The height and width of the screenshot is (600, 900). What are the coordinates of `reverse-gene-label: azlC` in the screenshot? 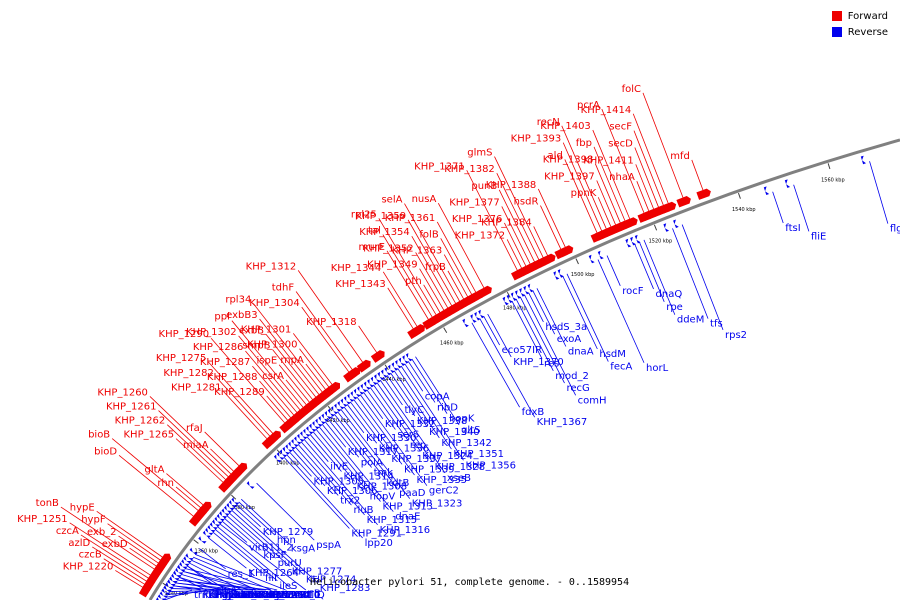 It's located at (250, 595).